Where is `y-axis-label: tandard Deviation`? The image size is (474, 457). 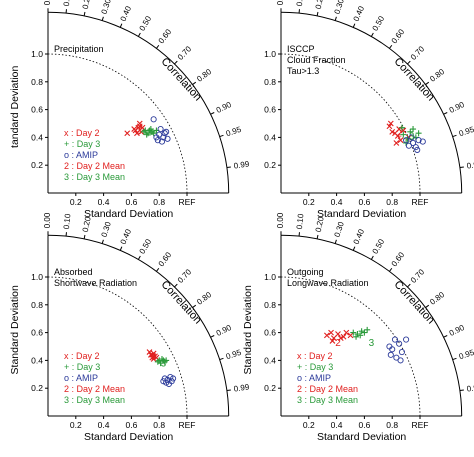
y-axis-label: tandard Deviation is located at coordinates (15, 107).